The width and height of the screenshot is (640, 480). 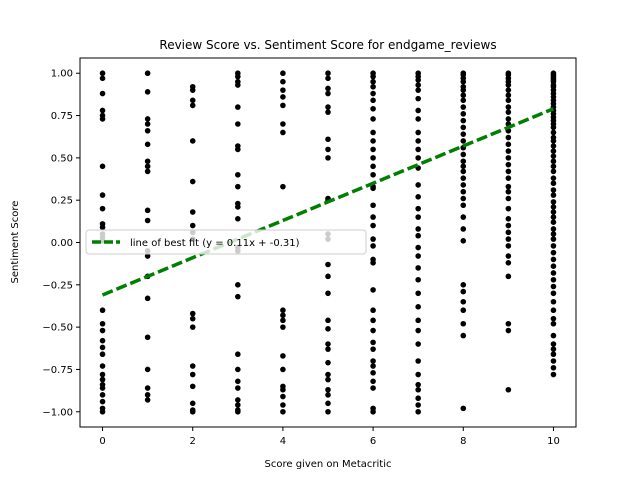 What do you see at coordinates (553, 441) in the screenshot?
I see `x-tick-label: 10` at bounding box center [553, 441].